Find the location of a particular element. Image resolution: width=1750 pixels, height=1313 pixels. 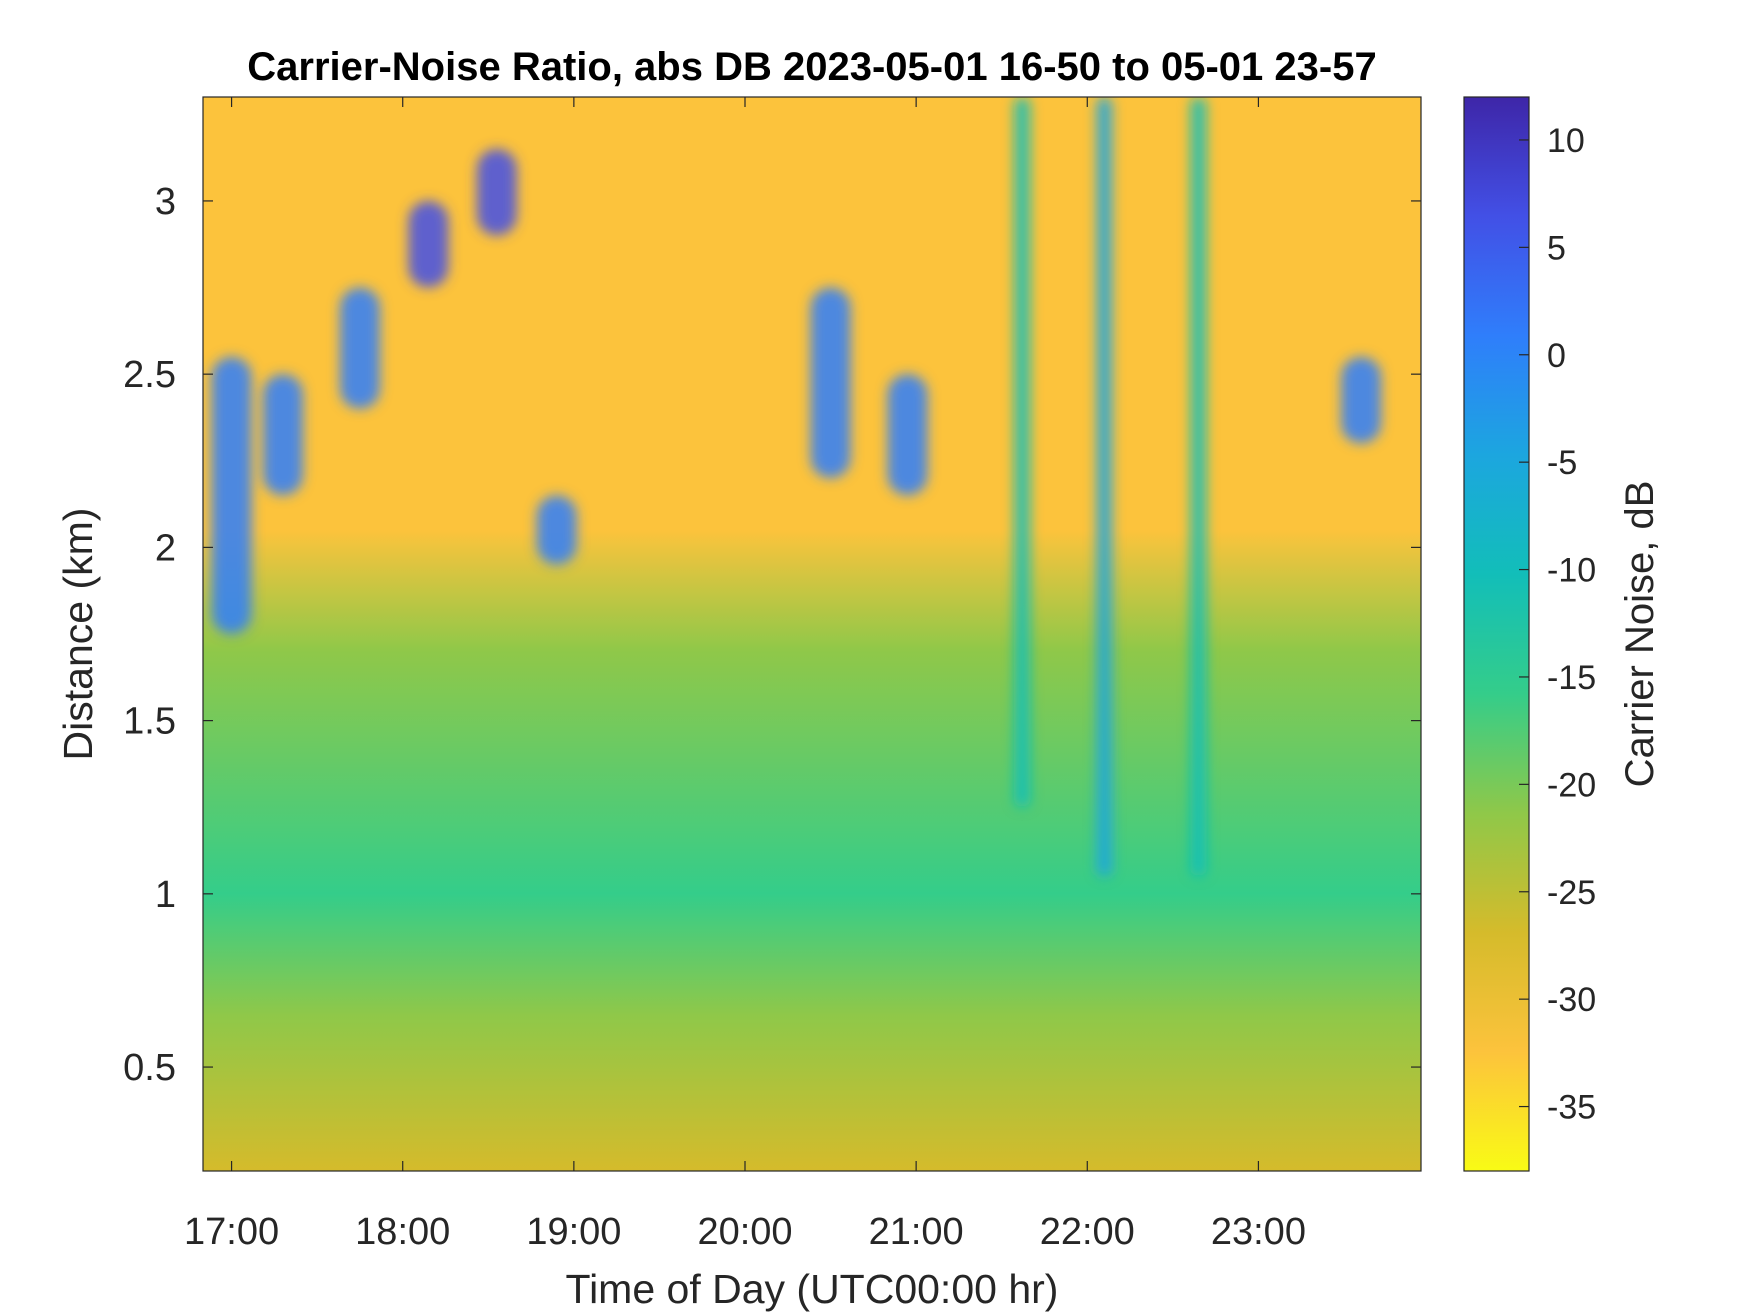

colorbar-tick-label: -30 is located at coordinates (1571, 1000).